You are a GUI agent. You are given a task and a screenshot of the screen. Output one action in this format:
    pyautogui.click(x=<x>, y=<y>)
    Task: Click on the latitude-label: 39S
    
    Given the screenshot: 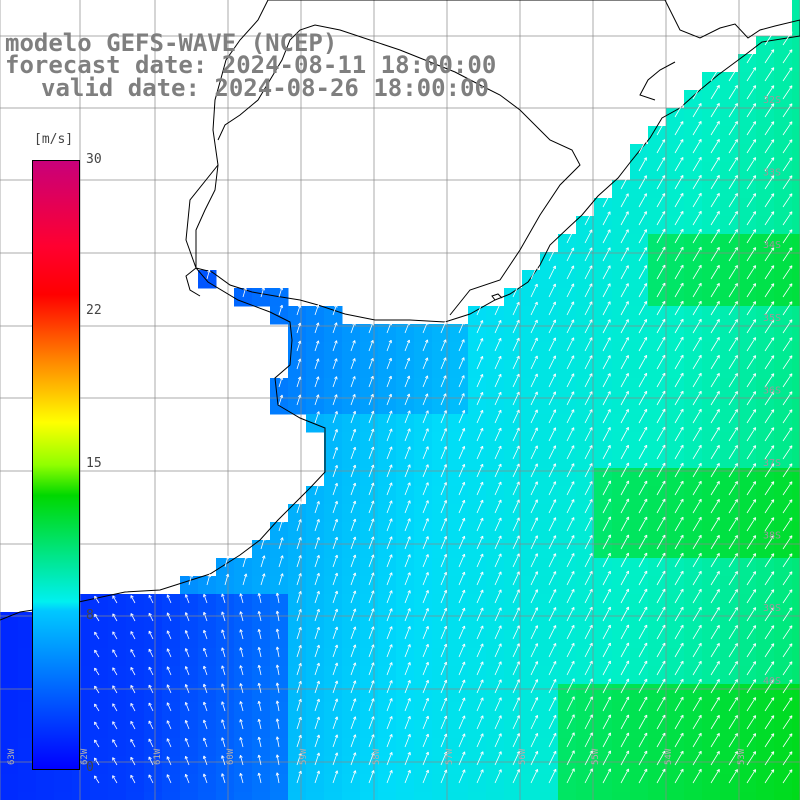 What is the action you would take?
    pyautogui.click(x=772, y=608)
    